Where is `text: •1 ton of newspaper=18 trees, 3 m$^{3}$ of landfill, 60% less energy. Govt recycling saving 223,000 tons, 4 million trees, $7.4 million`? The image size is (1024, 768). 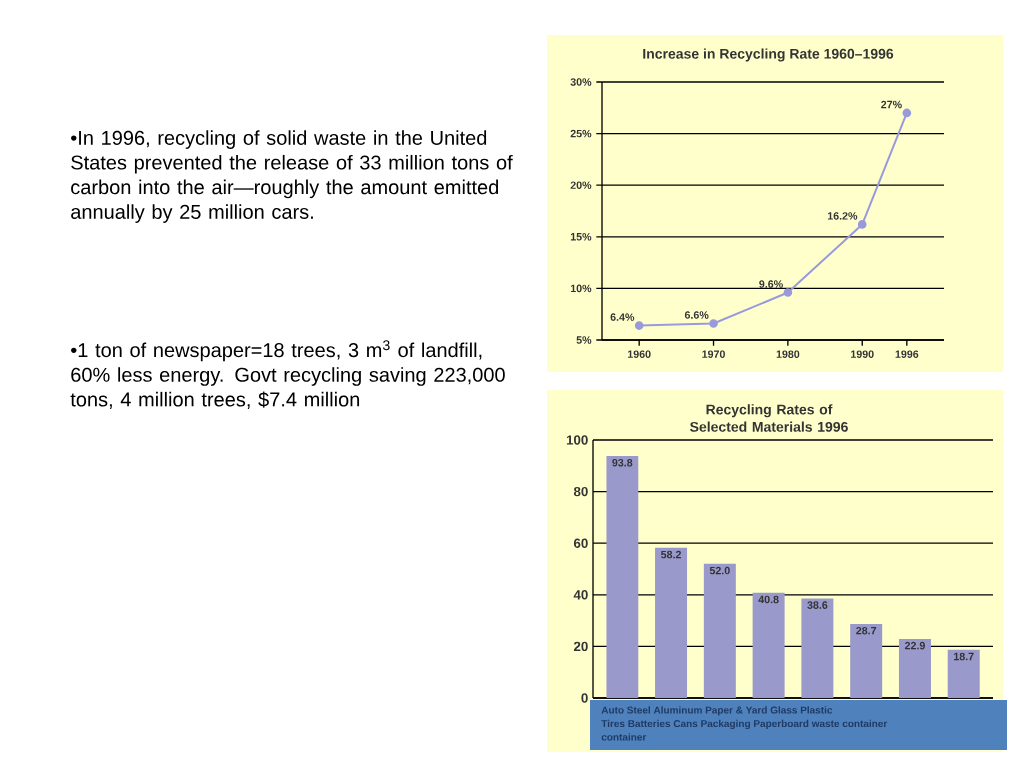
text: •1 ton of newspaper=18 trees, 3 m$^{3}$ of landfill, 60% less energy. Govt recycling saving 223,000 tons, 4 million trees, $7.4 million is located at coordinates (287, 374).